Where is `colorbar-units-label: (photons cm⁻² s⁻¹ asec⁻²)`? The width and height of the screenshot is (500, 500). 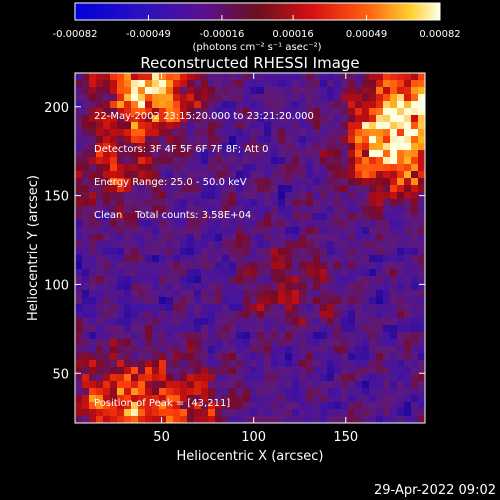 colorbar-units-label: (photons cm⁻² s⁻¹ asec⁻²) is located at coordinates (256, 47).